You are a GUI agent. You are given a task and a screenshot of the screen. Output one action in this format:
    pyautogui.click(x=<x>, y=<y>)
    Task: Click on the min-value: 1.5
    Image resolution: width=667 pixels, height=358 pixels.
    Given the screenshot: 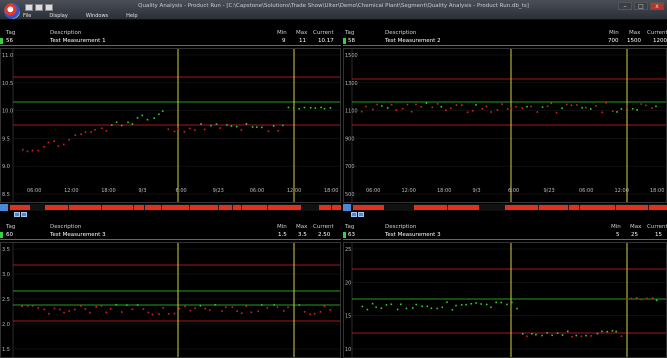 What is the action you would take?
    pyautogui.click(x=282, y=235)
    